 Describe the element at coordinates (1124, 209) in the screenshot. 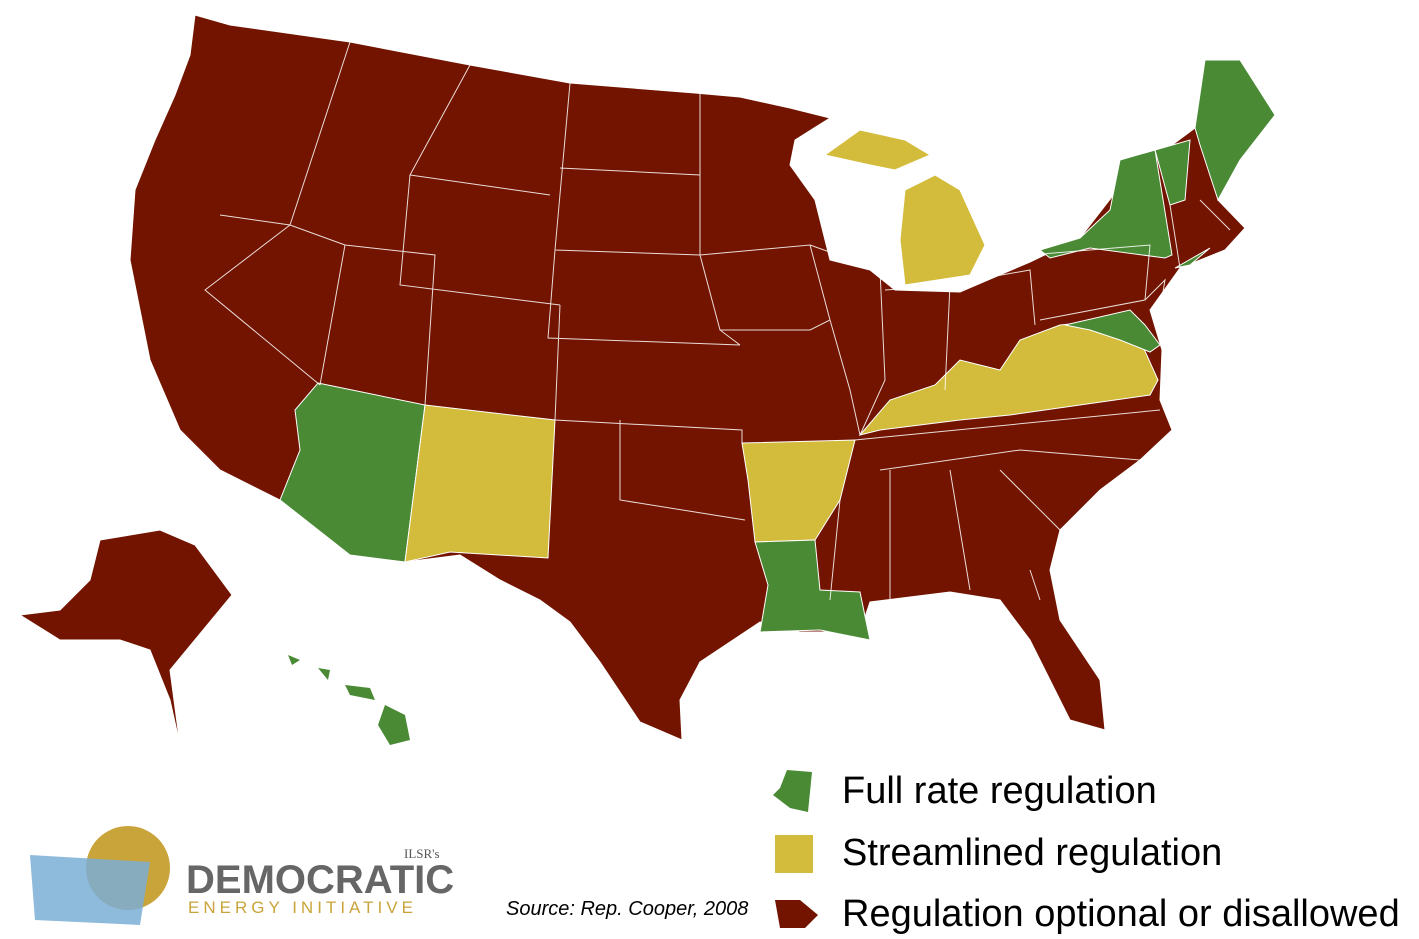

I see `new-york` at that location.